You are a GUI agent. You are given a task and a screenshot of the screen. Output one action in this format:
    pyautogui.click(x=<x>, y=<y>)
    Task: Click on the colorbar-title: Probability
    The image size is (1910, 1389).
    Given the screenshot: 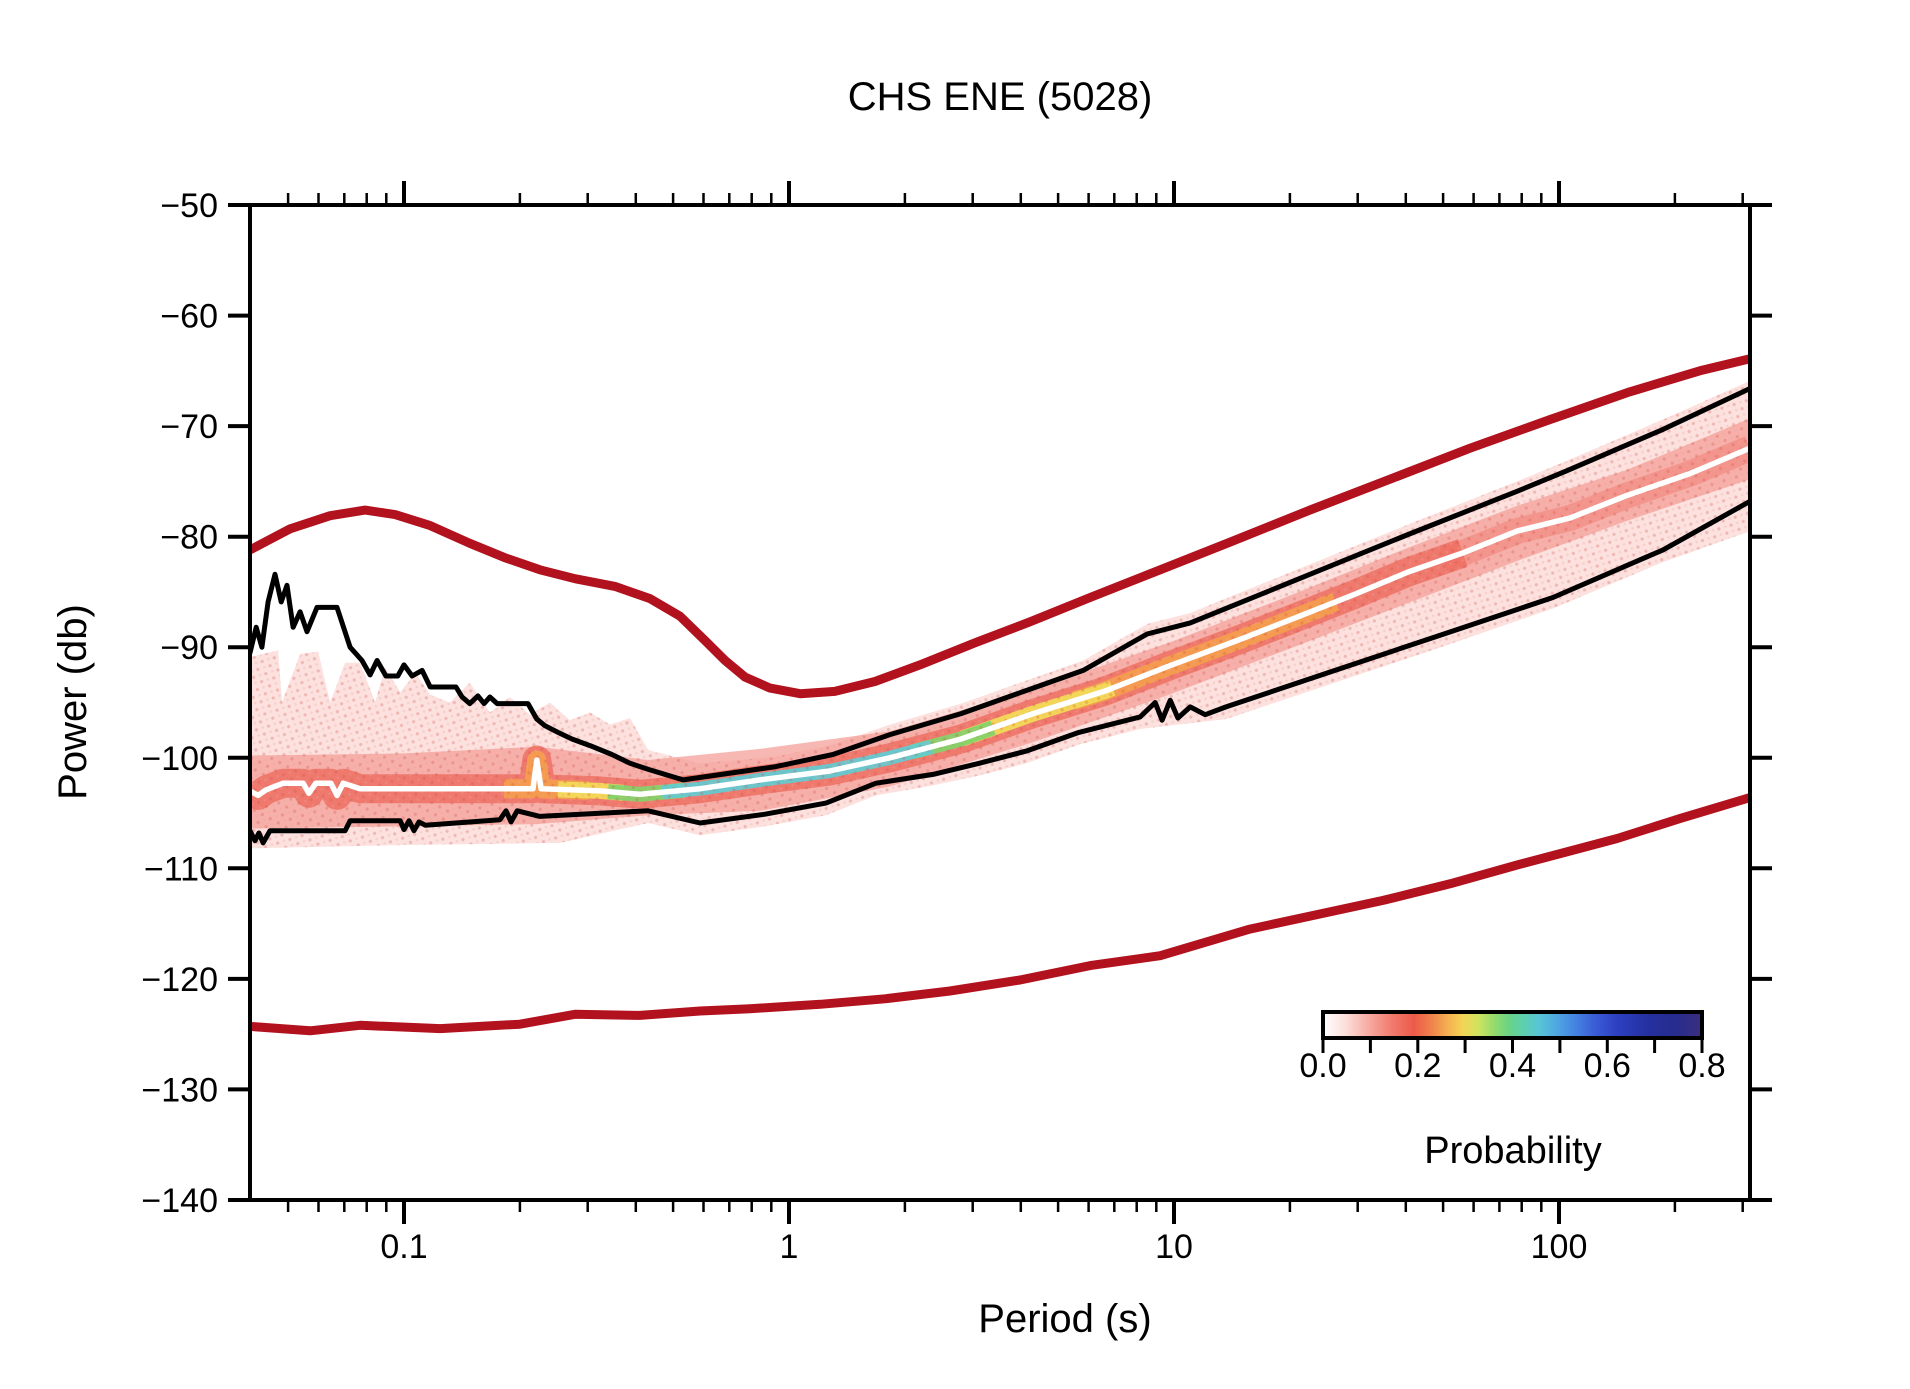 What is the action you would take?
    pyautogui.click(x=1512, y=1151)
    